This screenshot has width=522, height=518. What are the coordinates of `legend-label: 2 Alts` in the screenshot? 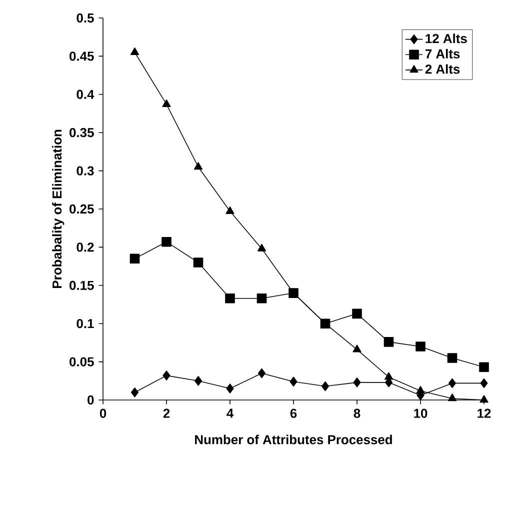 It's located at (442, 69).